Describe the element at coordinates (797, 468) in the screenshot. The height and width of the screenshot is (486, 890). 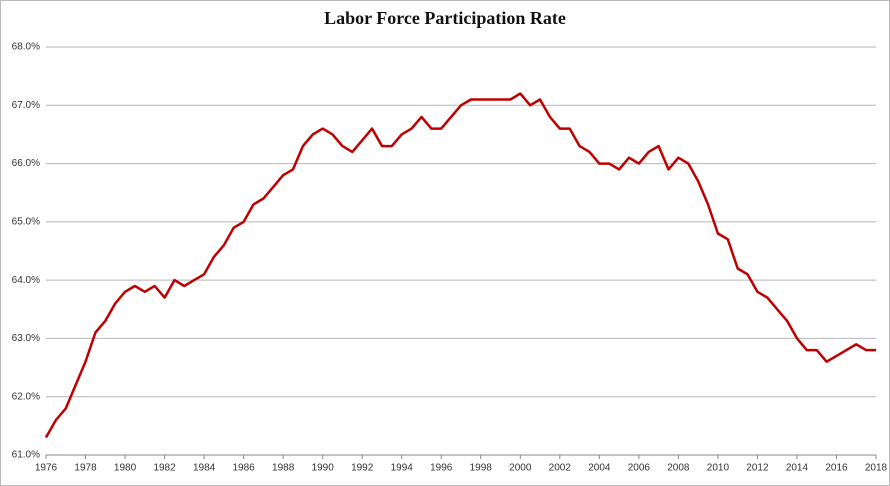
I see `x-tick-label: 2014` at that location.